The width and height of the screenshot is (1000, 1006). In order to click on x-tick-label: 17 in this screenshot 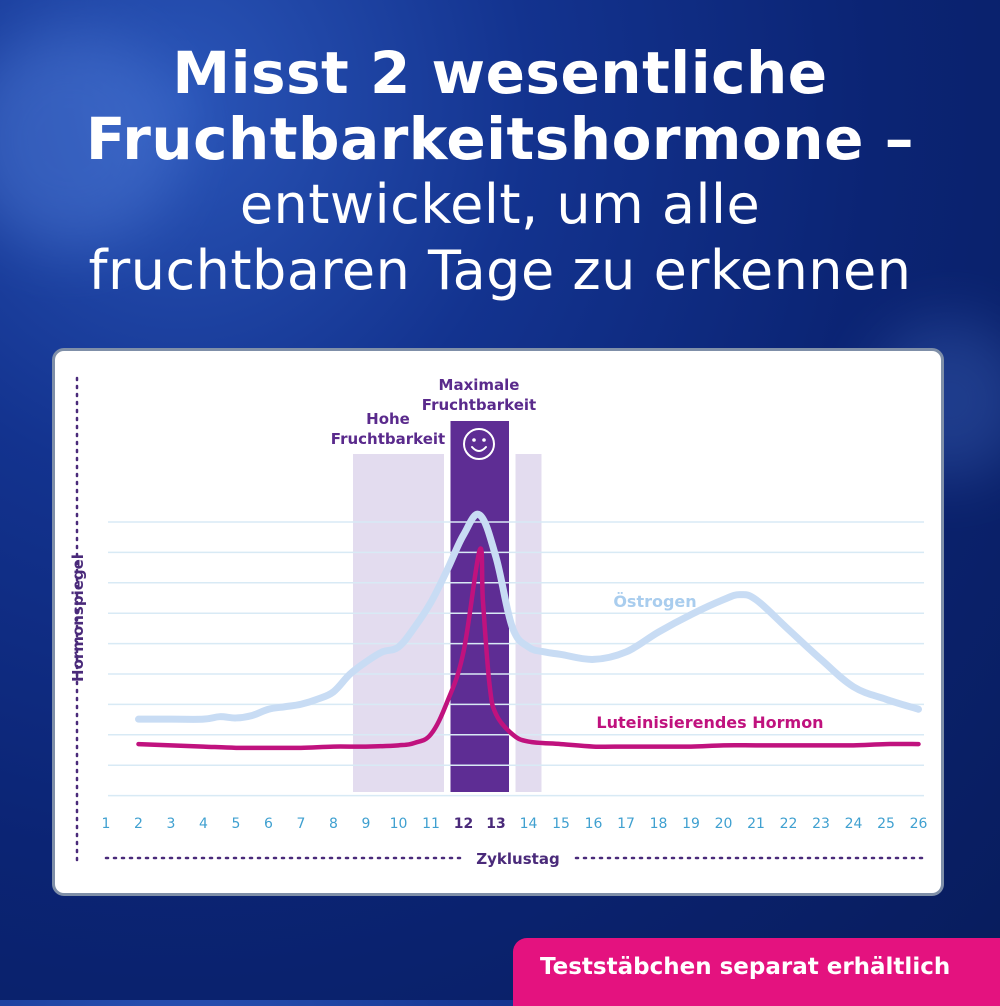, I will do `click(626, 824)`.